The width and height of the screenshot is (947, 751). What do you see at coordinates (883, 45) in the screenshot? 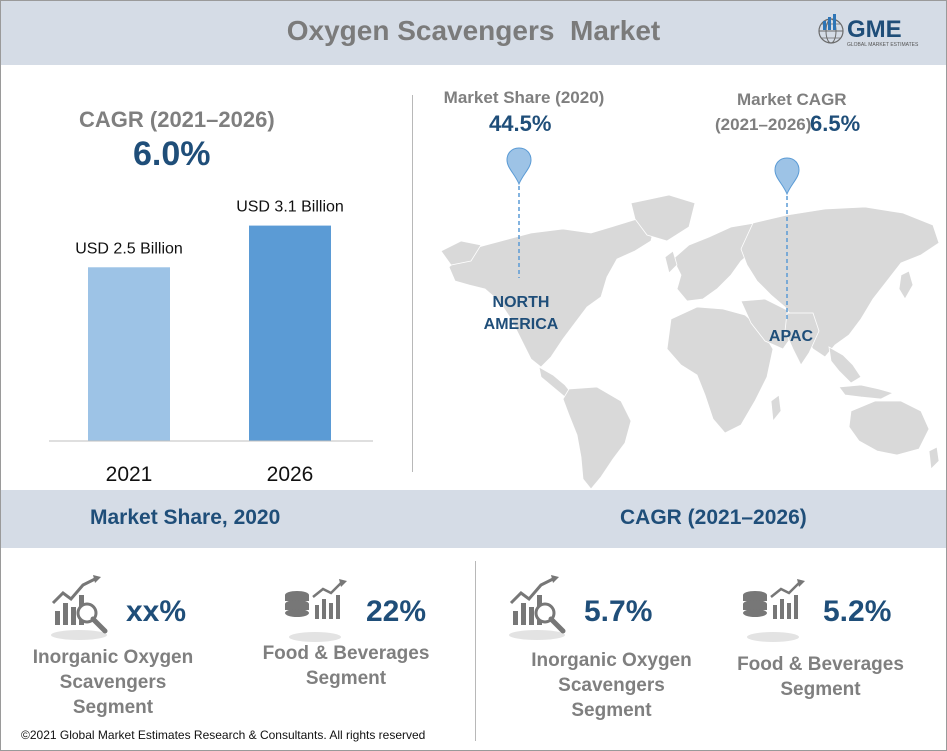
I see `logo-subtext: GLOBAL MARKET ESTIMATES` at bounding box center [883, 45].